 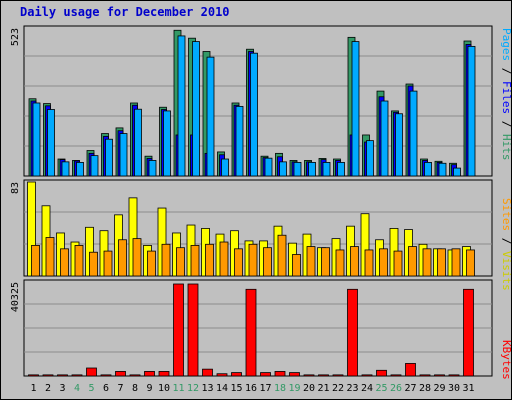 I want to click on panel-1-y-max-label: 83, so click(x=15, y=188).